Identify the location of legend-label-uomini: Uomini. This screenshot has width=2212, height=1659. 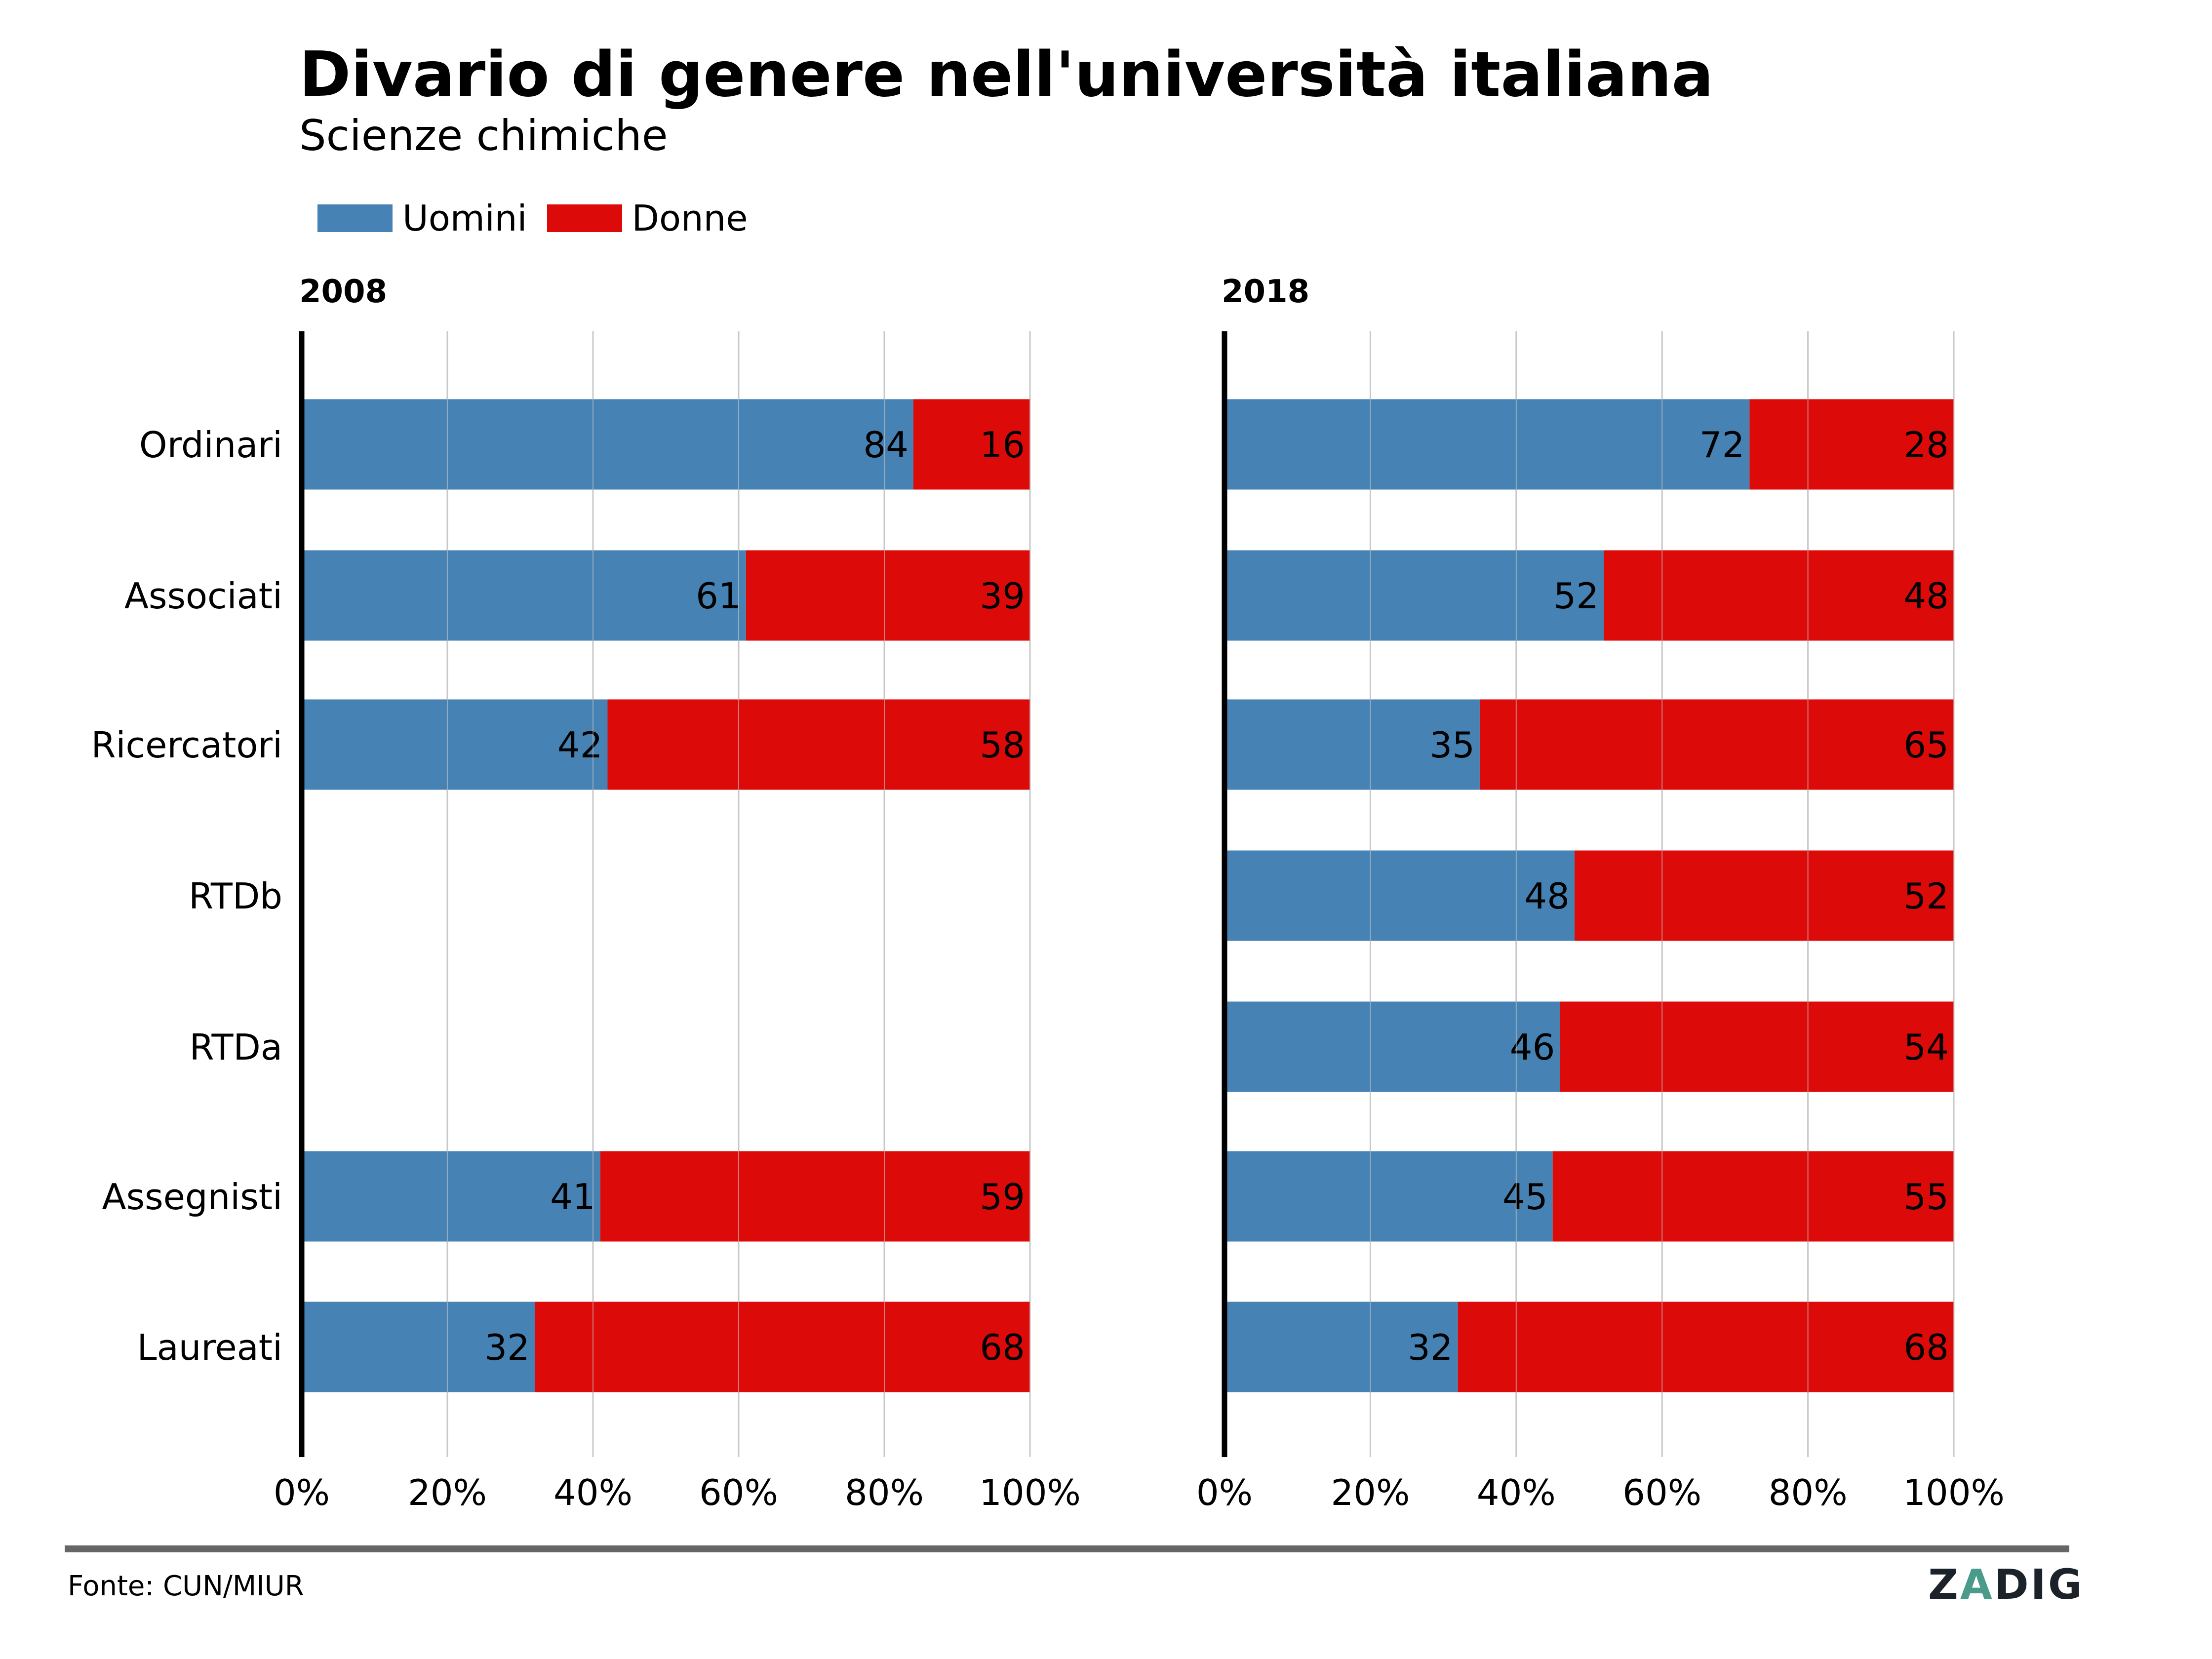
(465, 219).